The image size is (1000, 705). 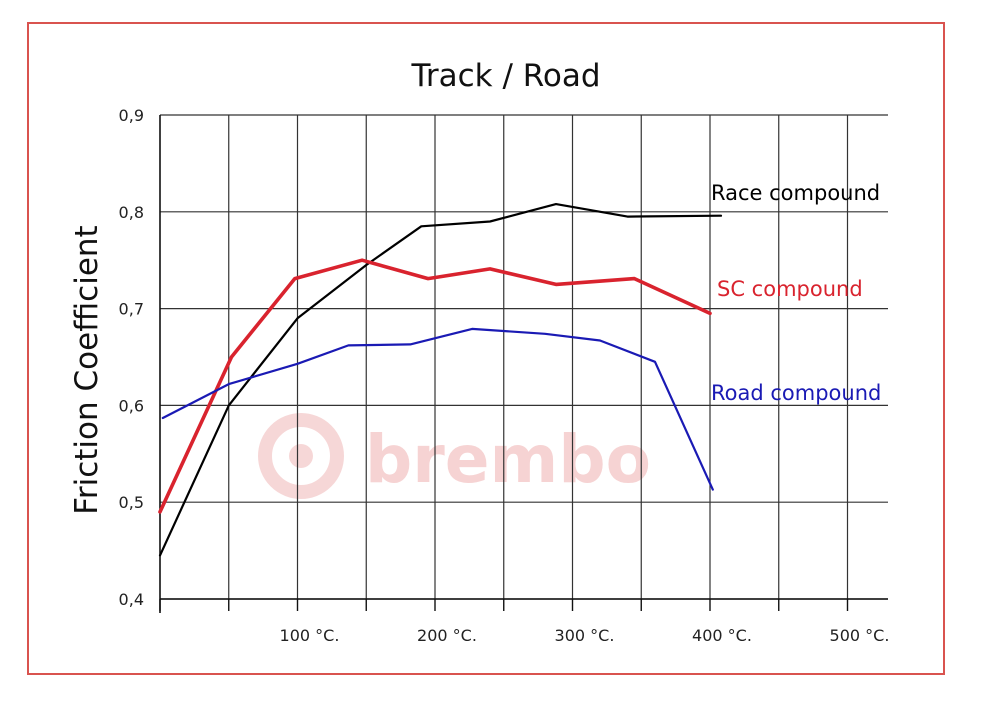 What do you see at coordinates (310, 635) in the screenshot?
I see `x-tick-label: 100 °C.` at bounding box center [310, 635].